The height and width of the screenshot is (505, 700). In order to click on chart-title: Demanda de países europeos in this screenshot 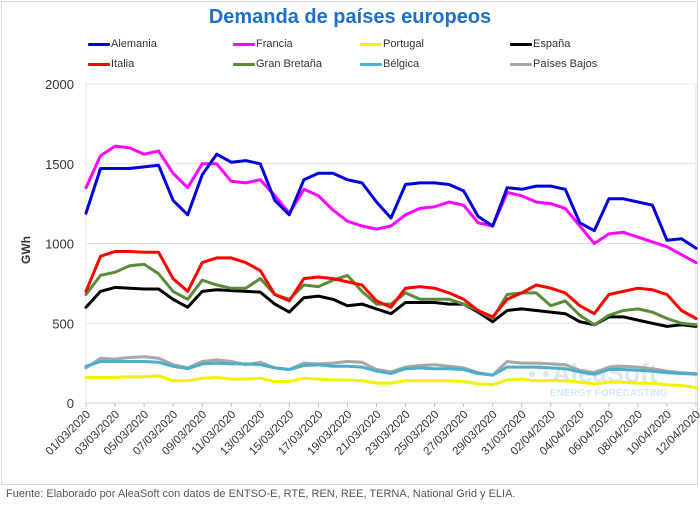, I will do `click(350, 17)`.